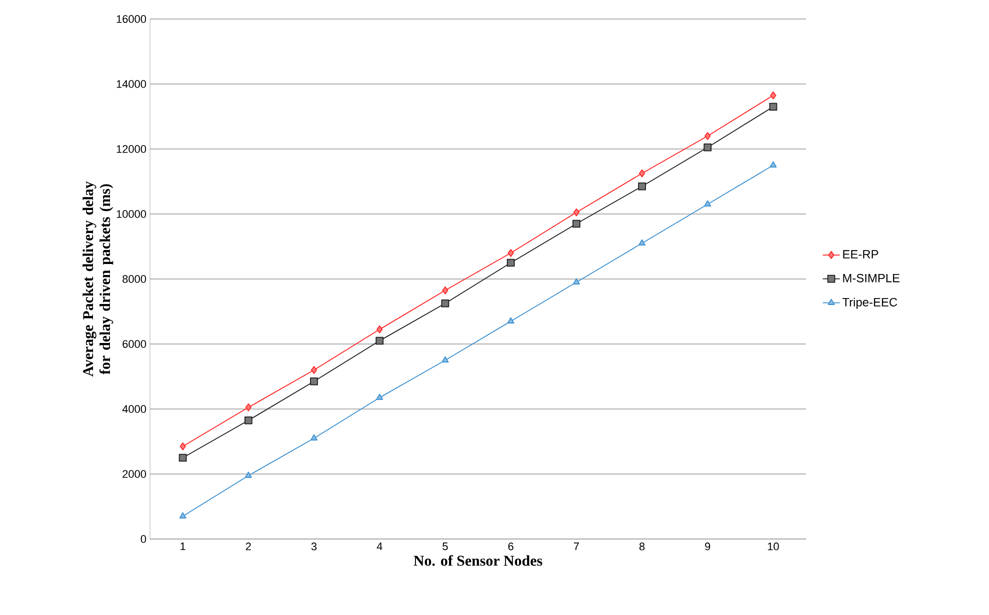 Image resolution: width=989 pixels, height=615 pixels. Describe the element at coordinates (134, 409) in the screenshot. I see `y-tick-label: 4000` at that location.